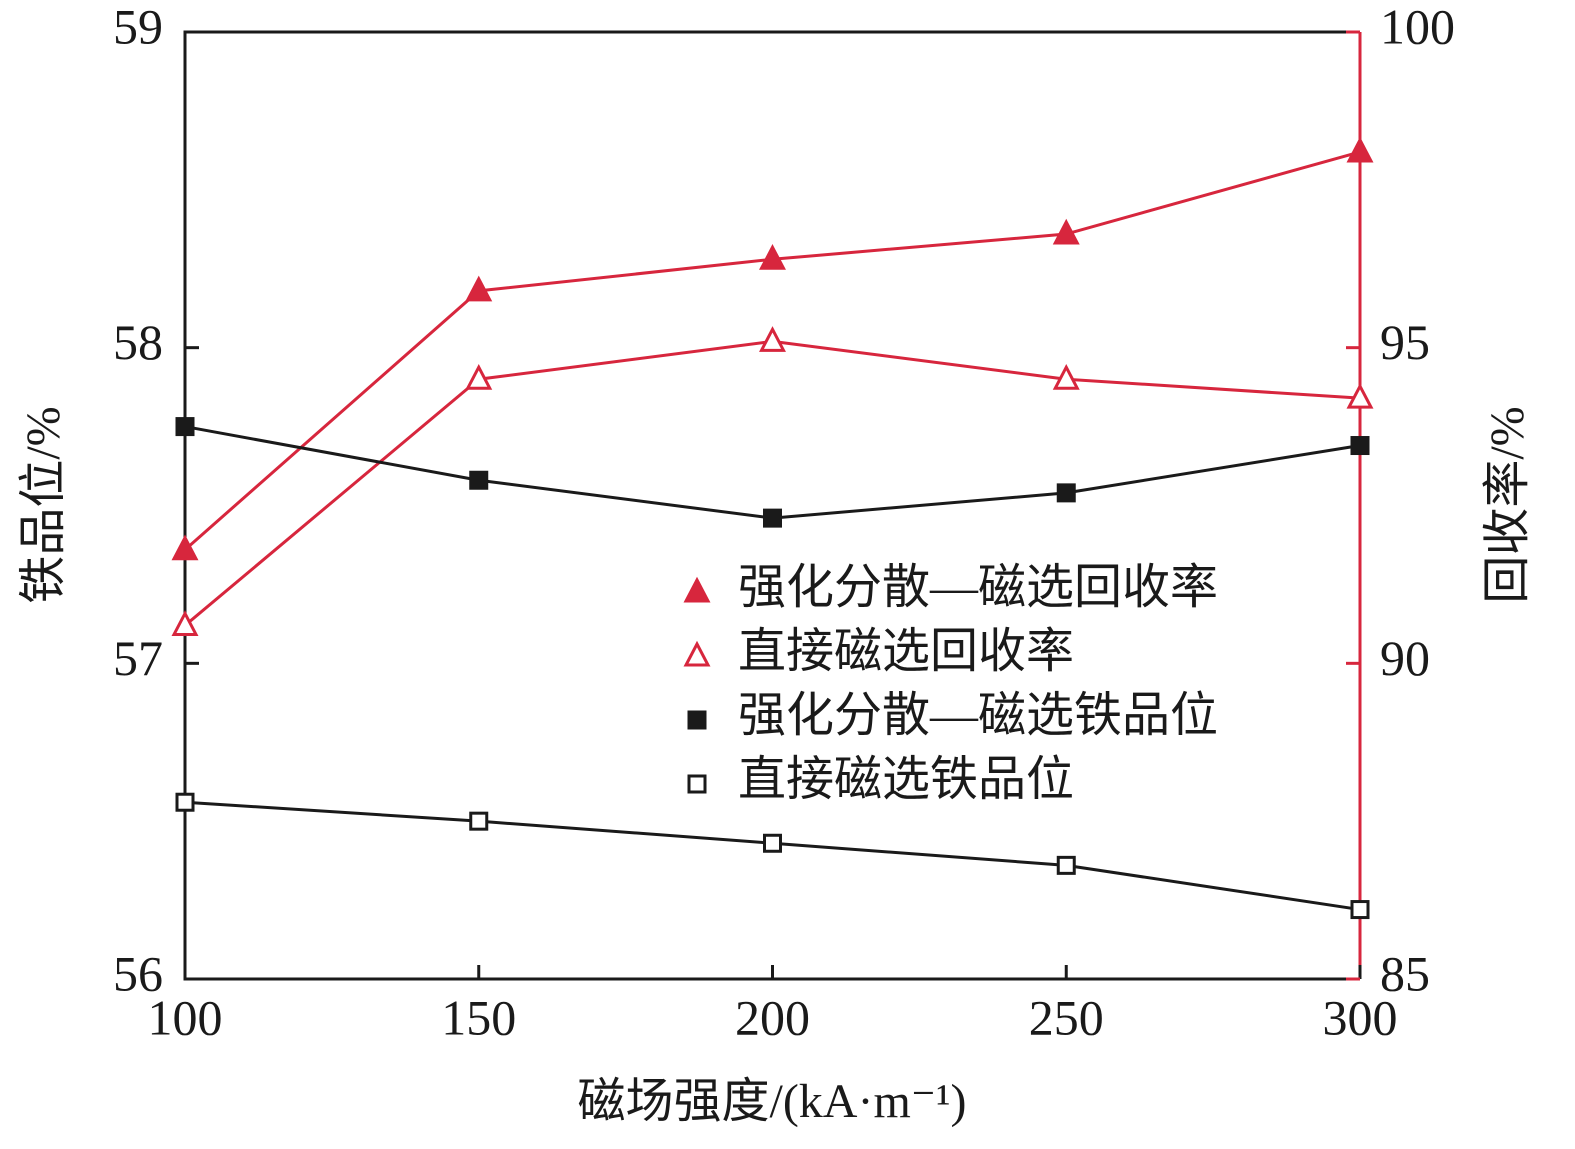  I want to click on legend-label: 强化分散—磁选铁品位, so click(978, 715).